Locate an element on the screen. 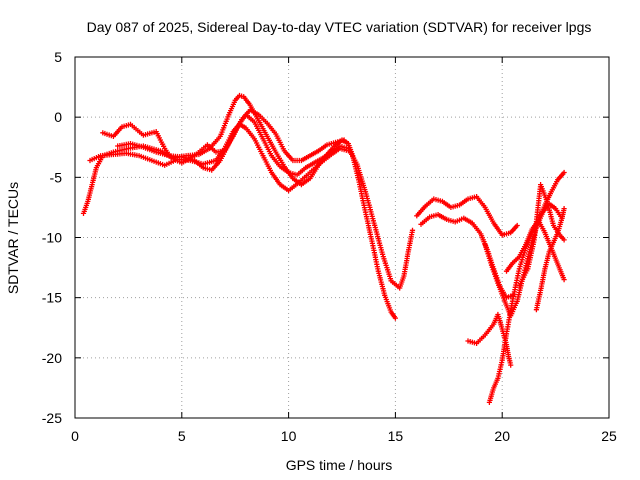  x-tick-label: 20 is located at coordinates (502, 436).